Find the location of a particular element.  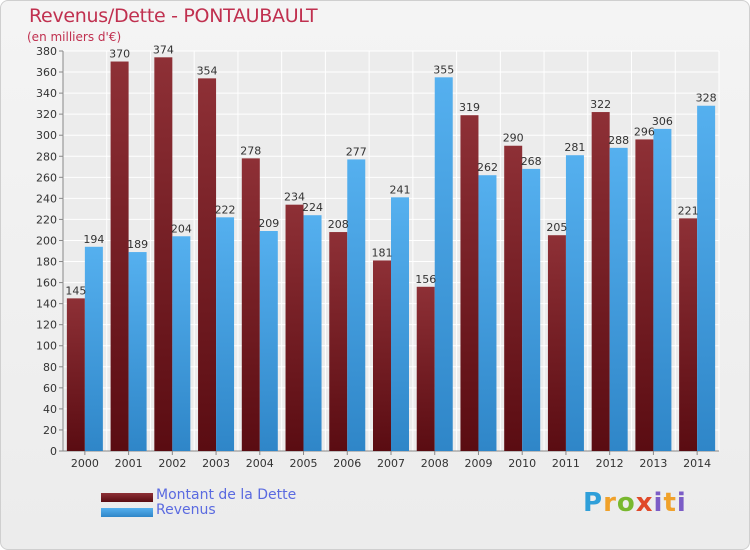

data-label: 204 is located at coordinates (181, 228).